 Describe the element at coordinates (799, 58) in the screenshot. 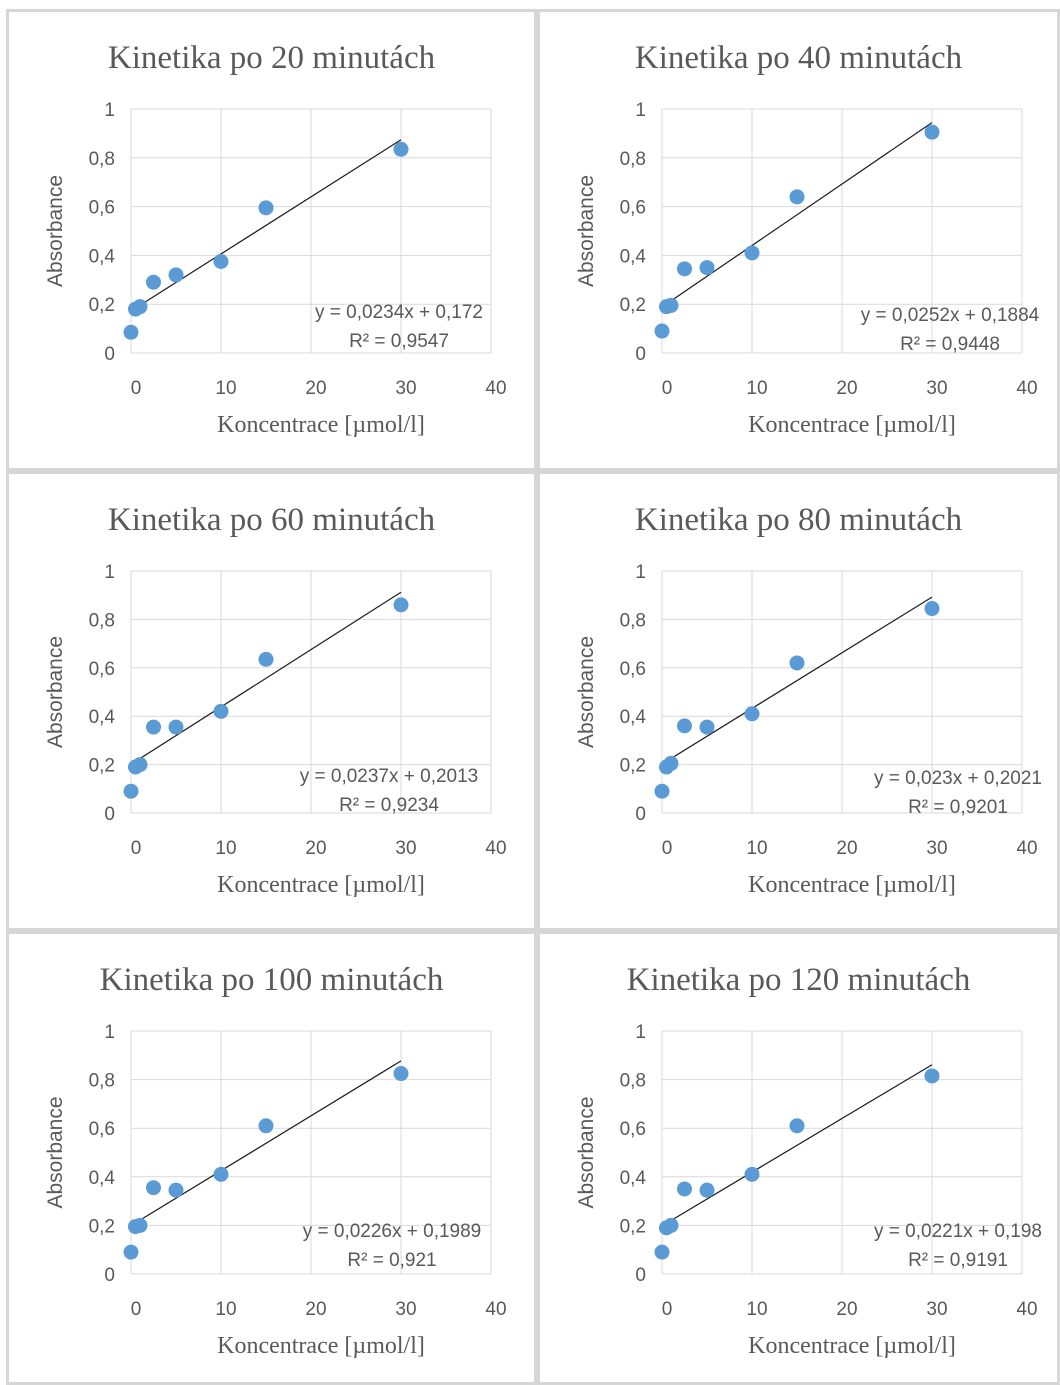

I see `chart-title: Kinetika po 40 minutách` at that location.